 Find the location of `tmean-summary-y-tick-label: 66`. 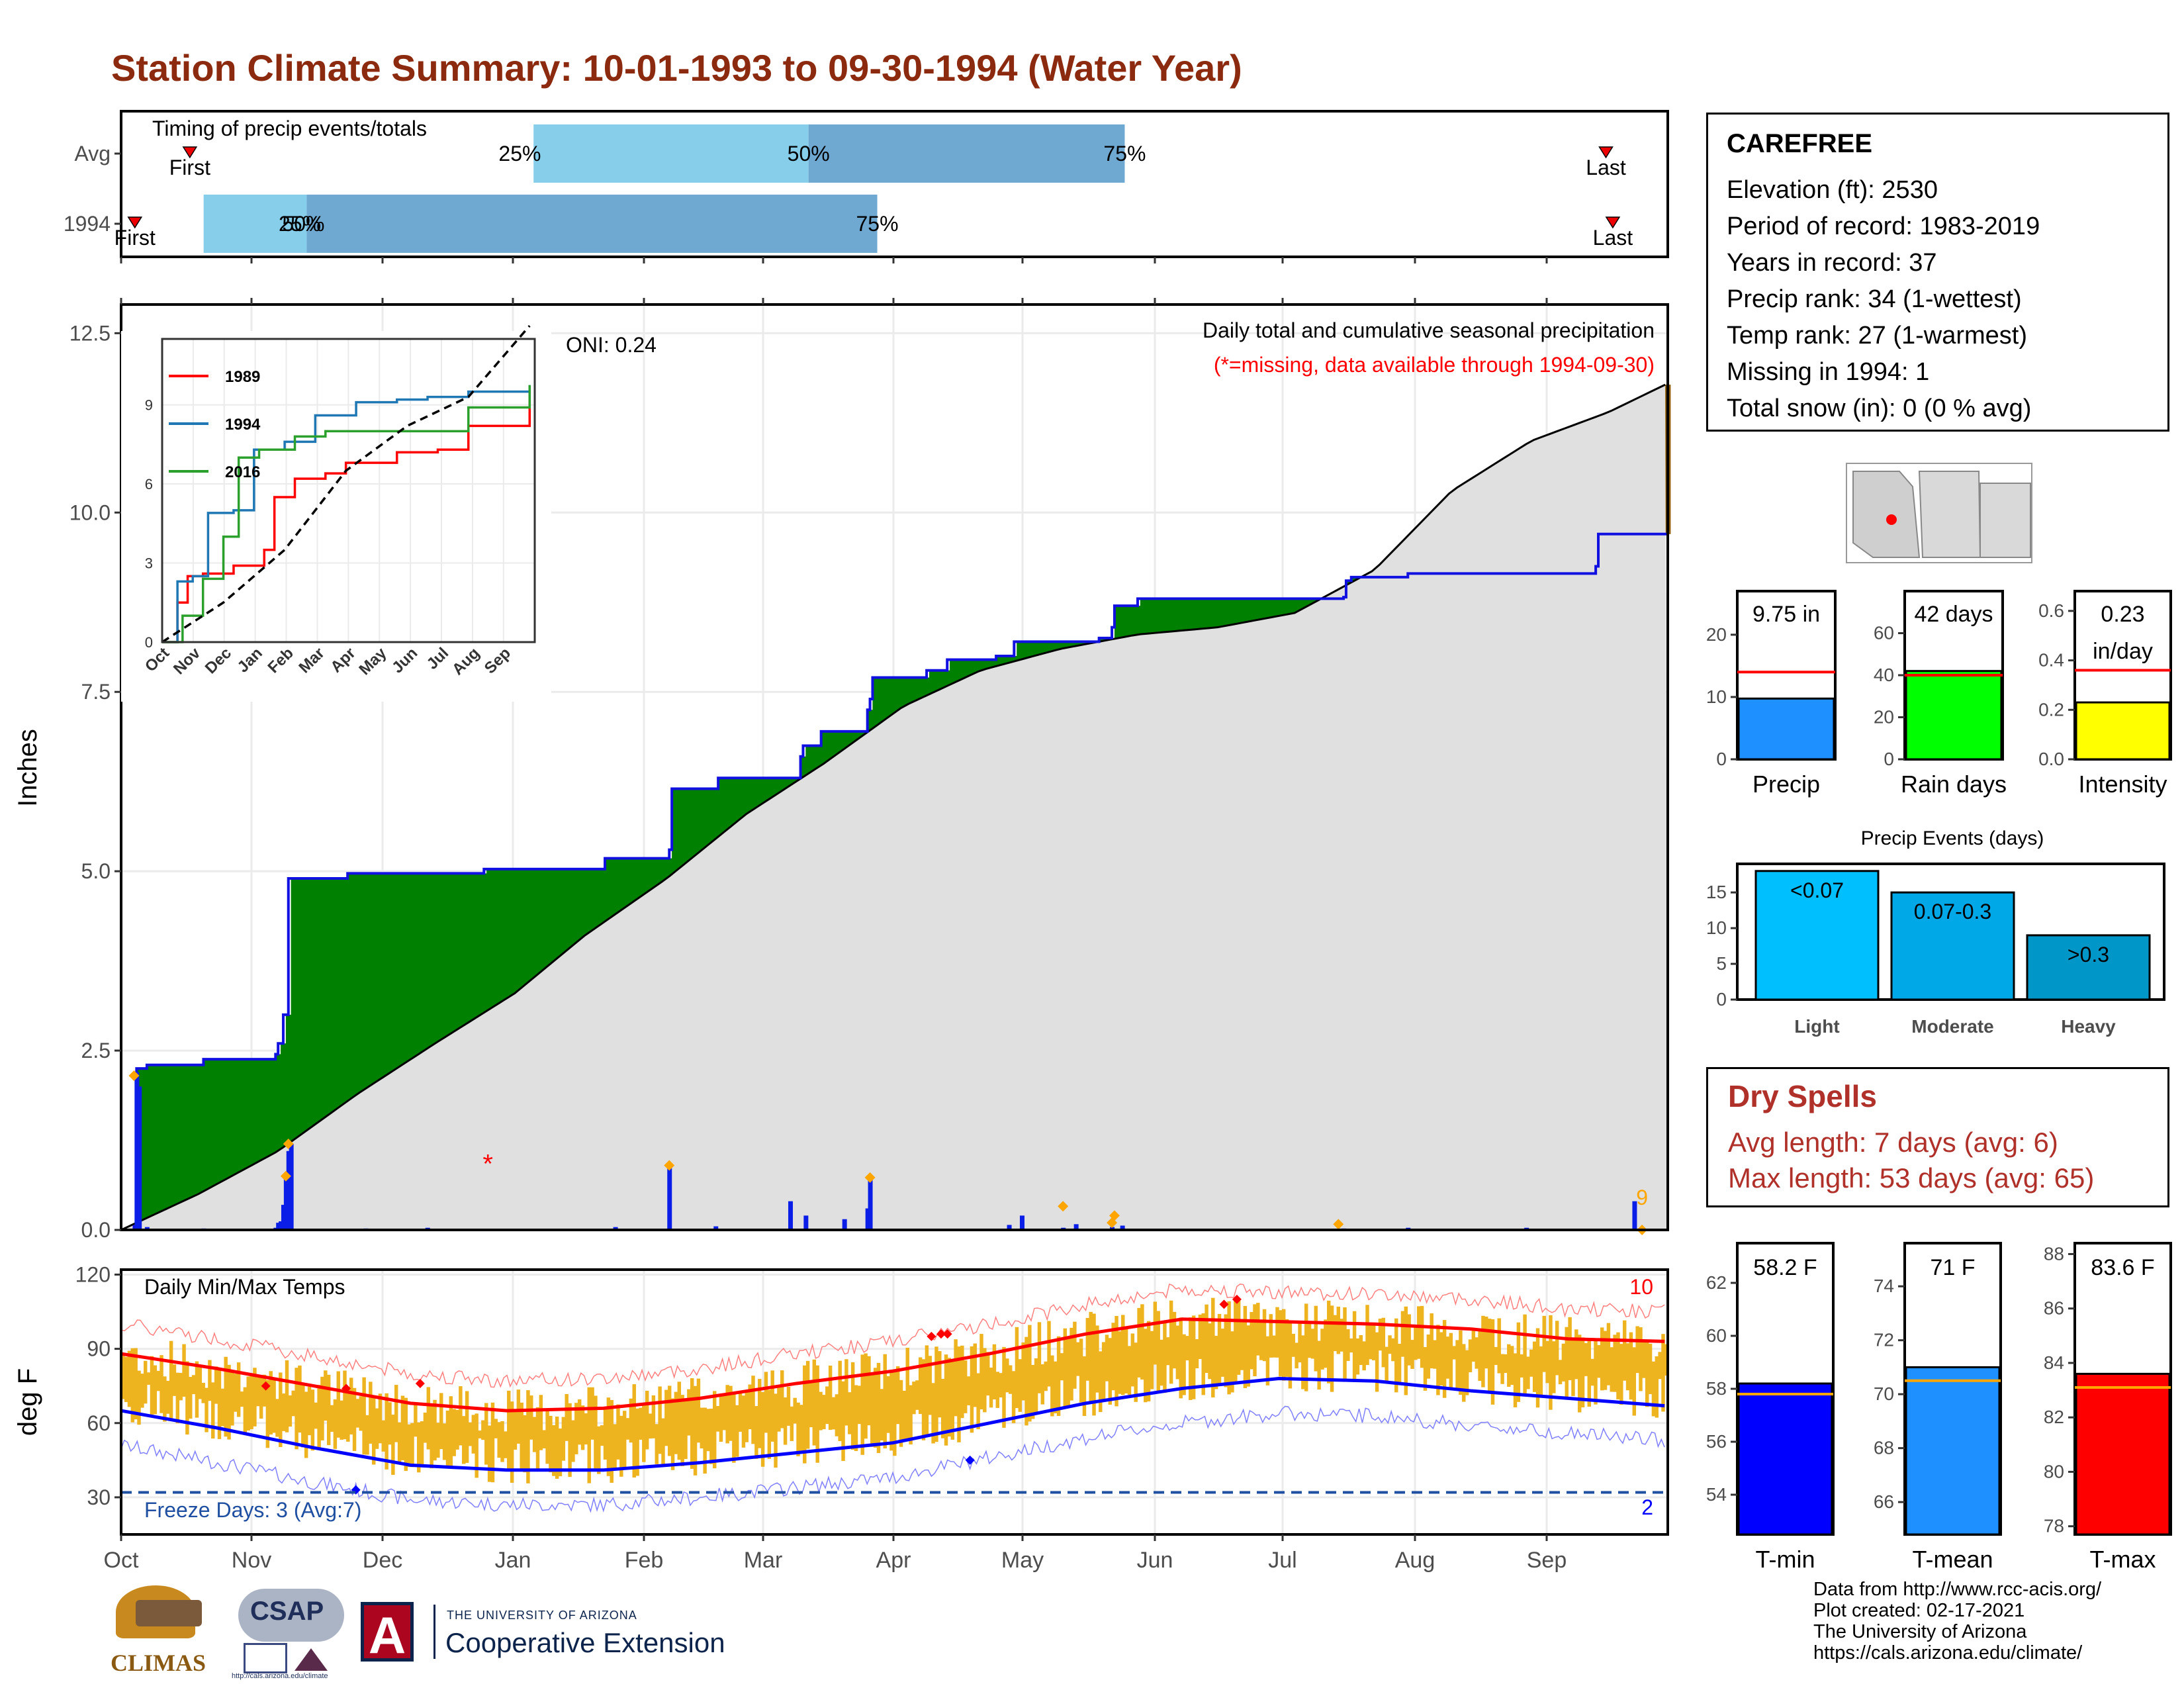

tmean-summary-y-tick-label: 66 is located at coordinates (1884, 1501).